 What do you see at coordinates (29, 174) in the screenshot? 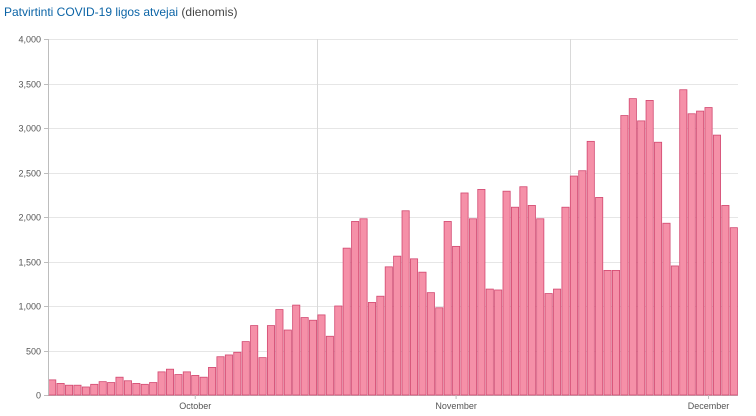
I see `y-tick-label: 2,500` at bounding box center [29, 174].